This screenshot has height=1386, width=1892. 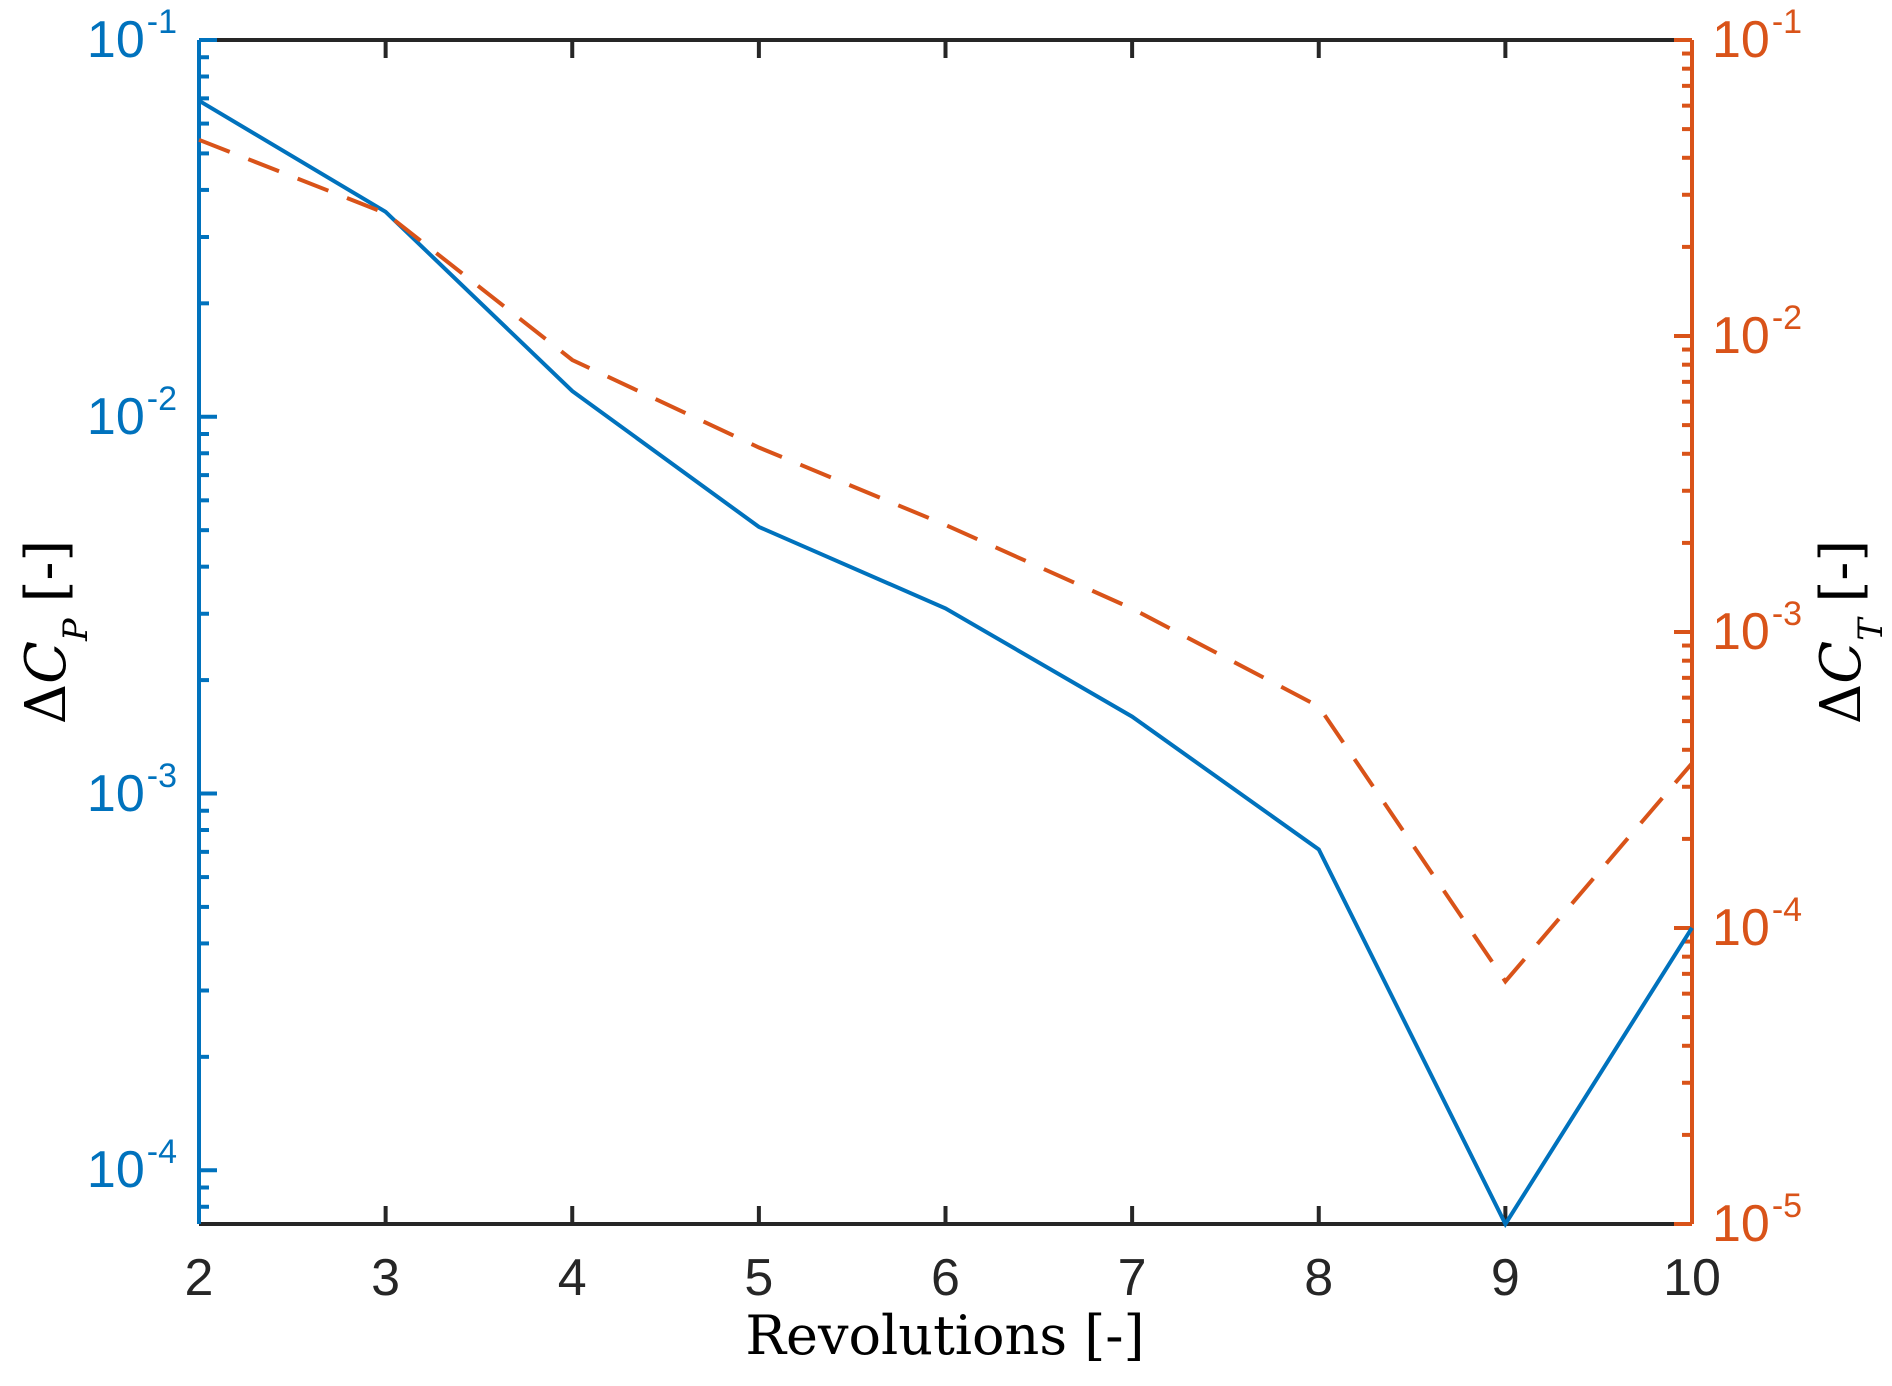 I want to click on left-y-tick-label: 10 -3, so click(x=131, y=789).